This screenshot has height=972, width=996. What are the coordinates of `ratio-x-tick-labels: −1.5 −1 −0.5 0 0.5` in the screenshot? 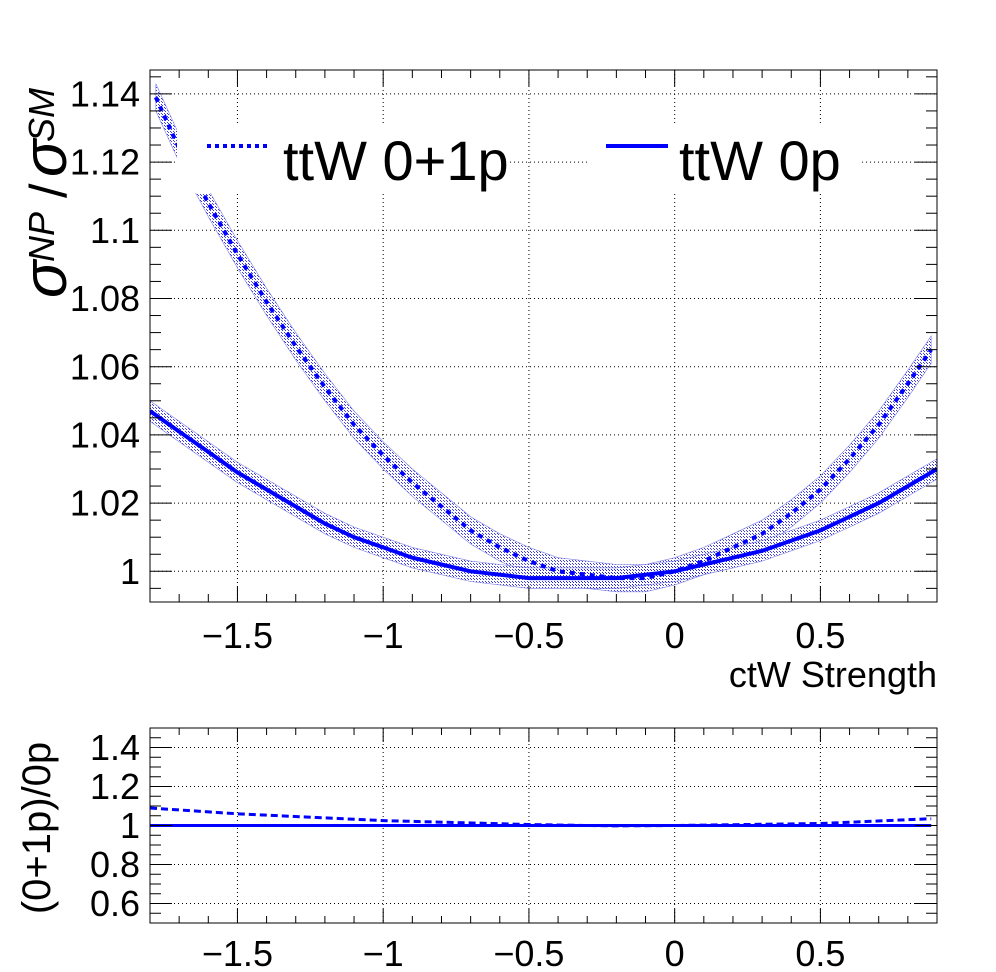 It's located at (524, 952).